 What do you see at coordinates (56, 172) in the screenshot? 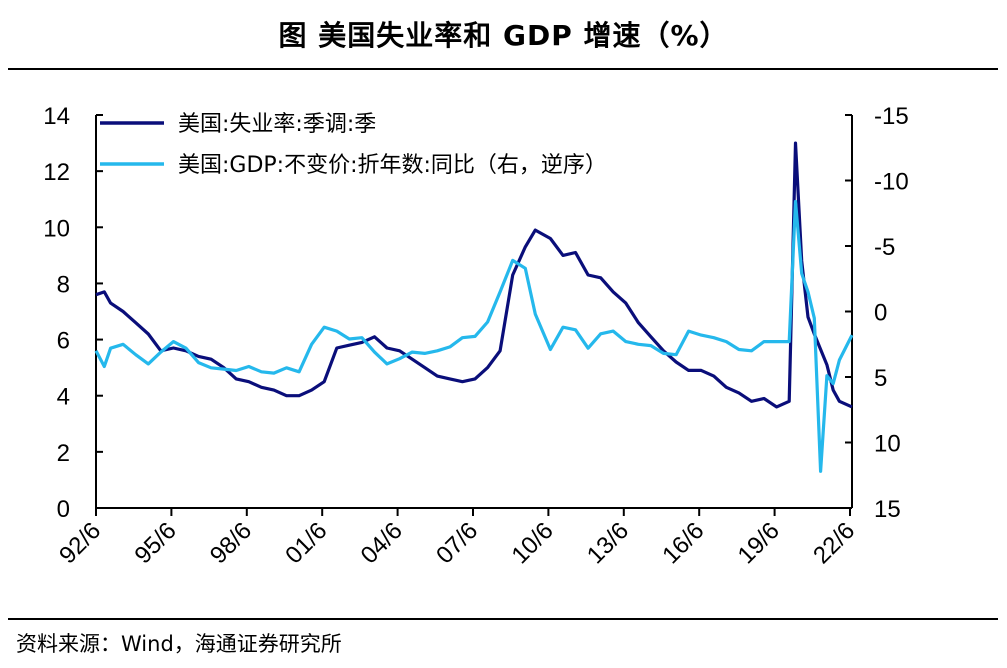
I see `left-tick-label: 12` at bounding box center [56, 172].